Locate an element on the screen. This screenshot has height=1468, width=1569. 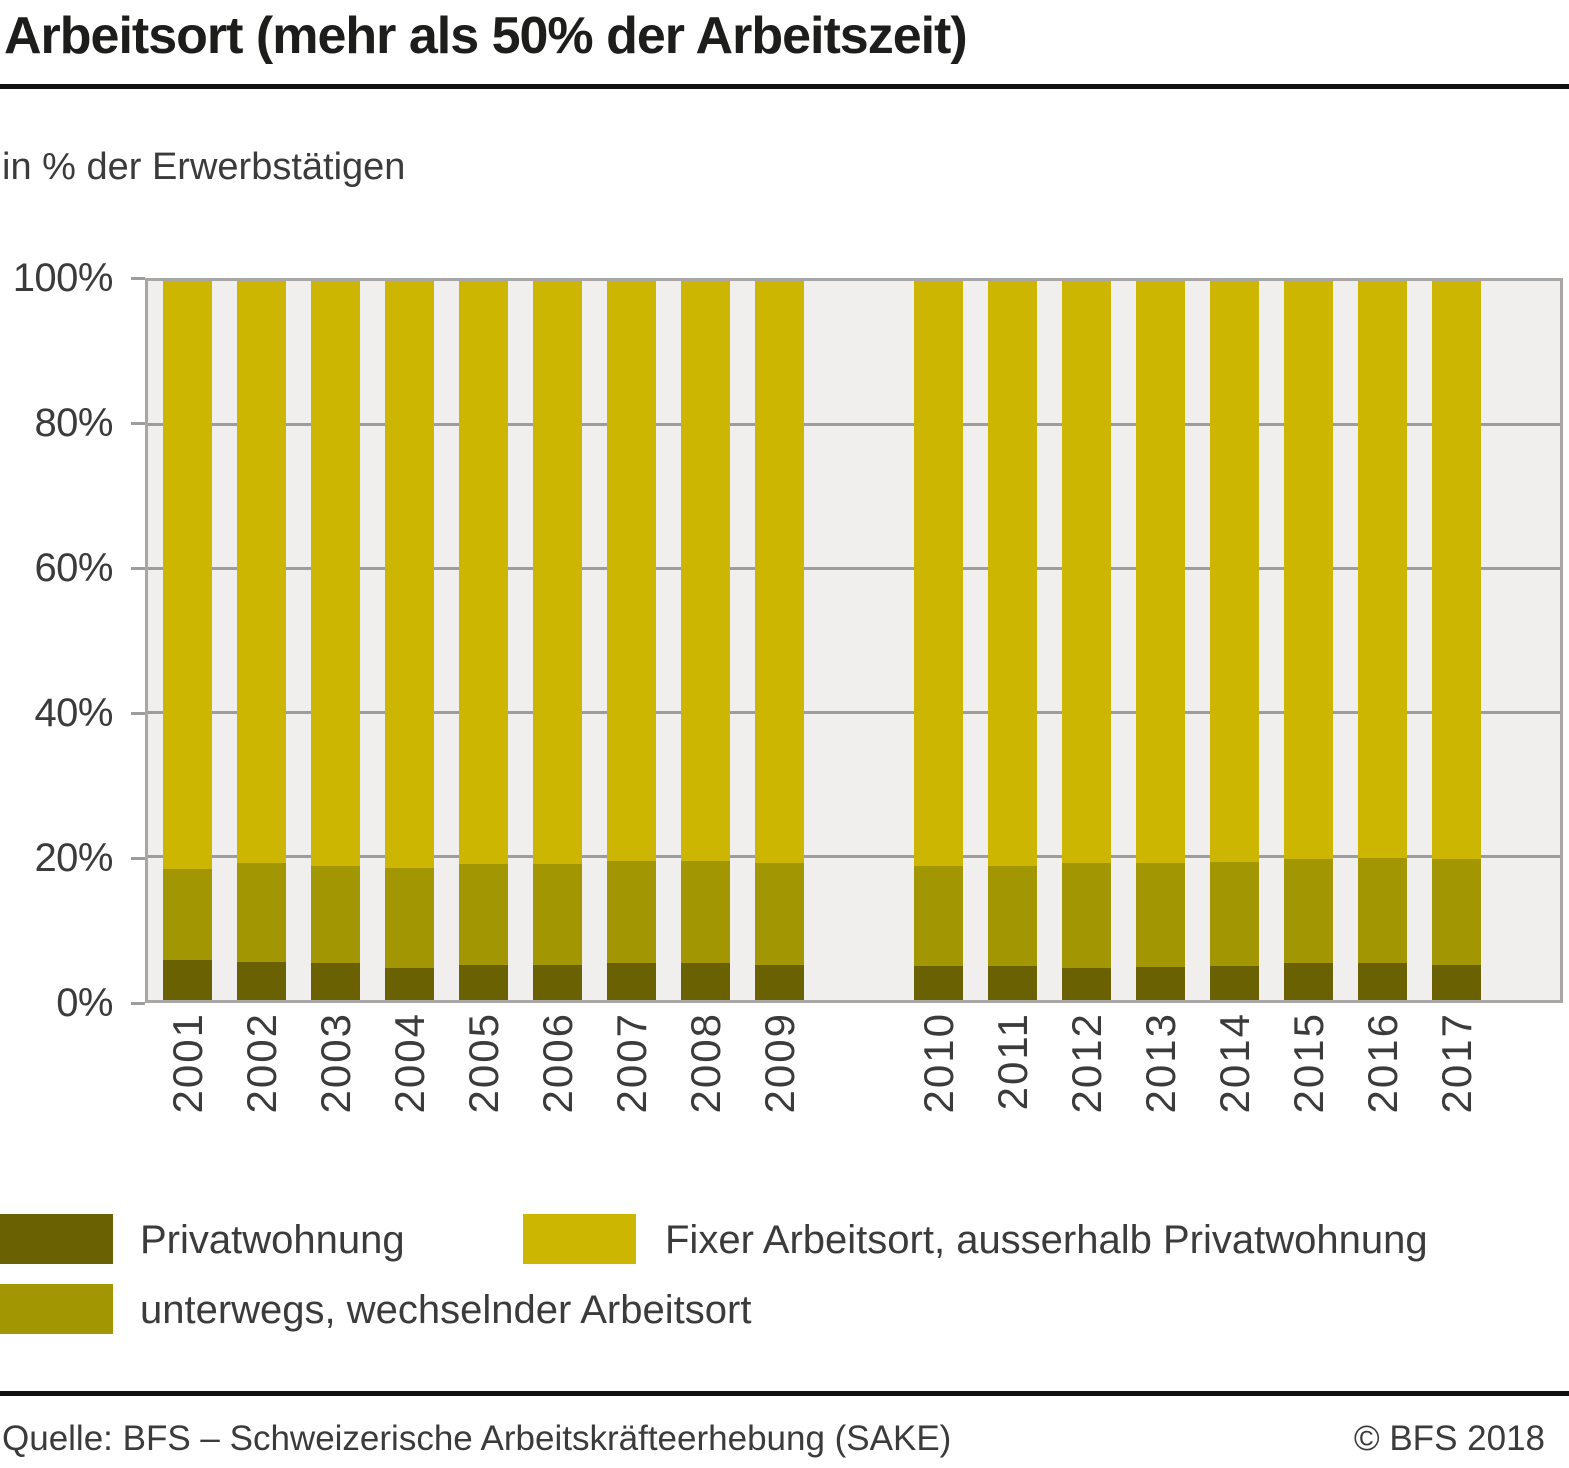
bar-2002 is located at coordinates (261, 640).